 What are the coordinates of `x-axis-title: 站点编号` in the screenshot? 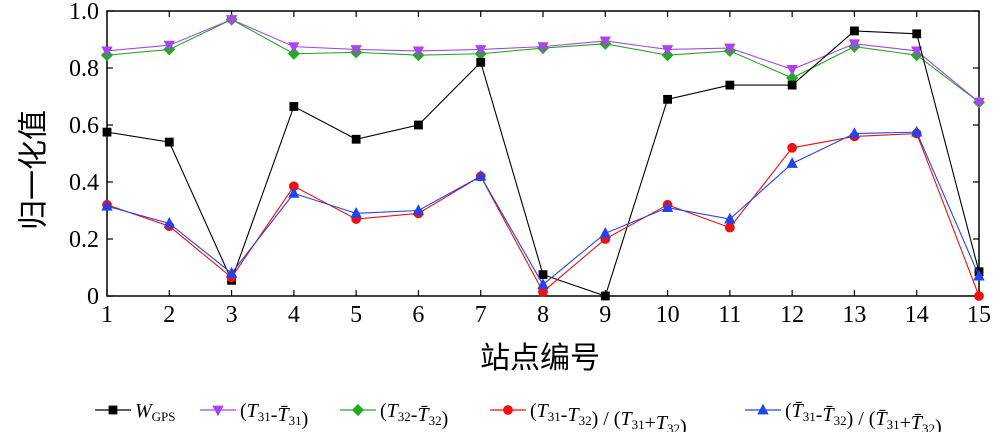 It's located at (540, 358).